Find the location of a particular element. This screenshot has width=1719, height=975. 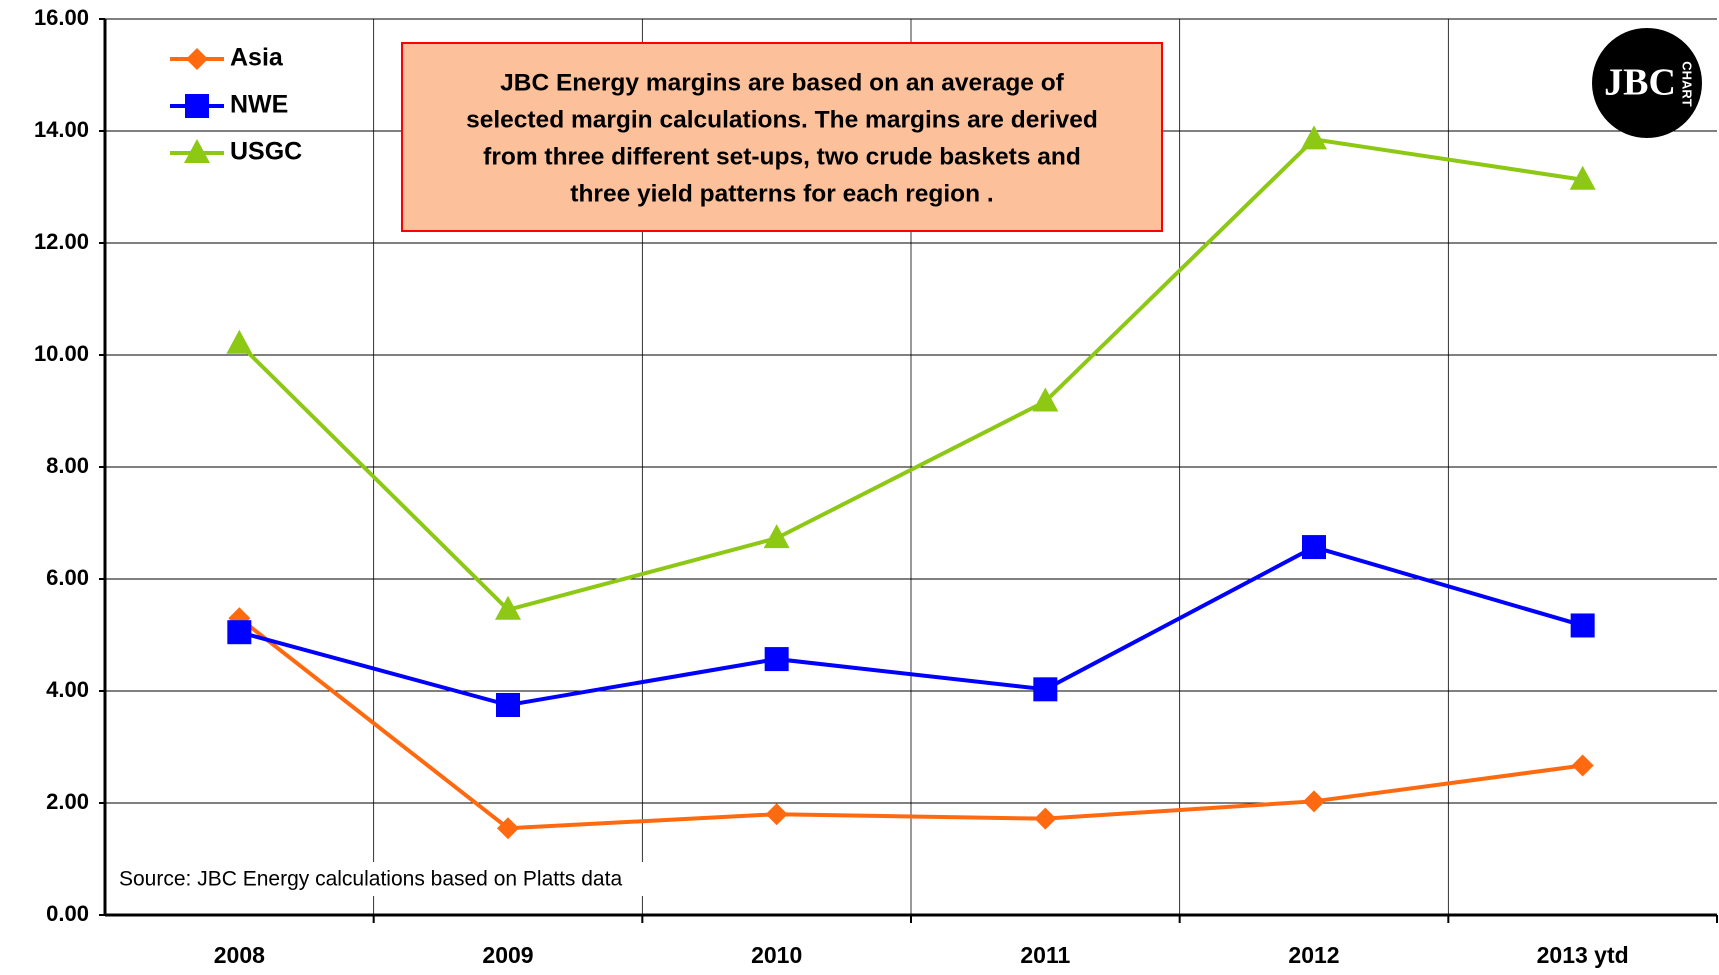

legend-label: Asia is located at coordinates (257, 58).